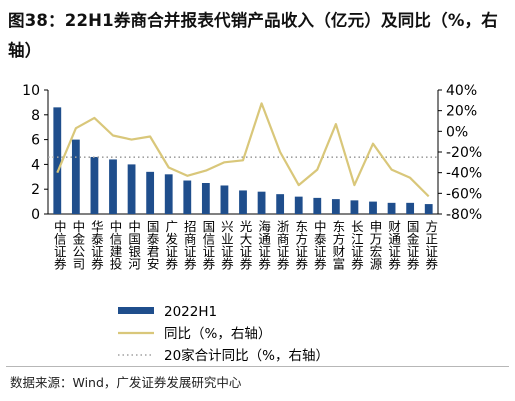  I want to click on right-tick-label: -80%, so click(464, 215).